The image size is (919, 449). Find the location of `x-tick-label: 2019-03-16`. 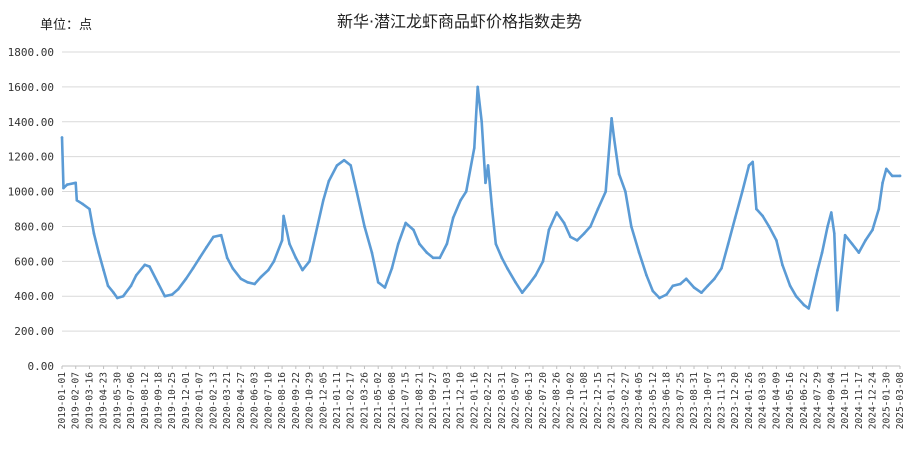

x-tick-label: 2019-03-16 is located at coordinates (89, 400).